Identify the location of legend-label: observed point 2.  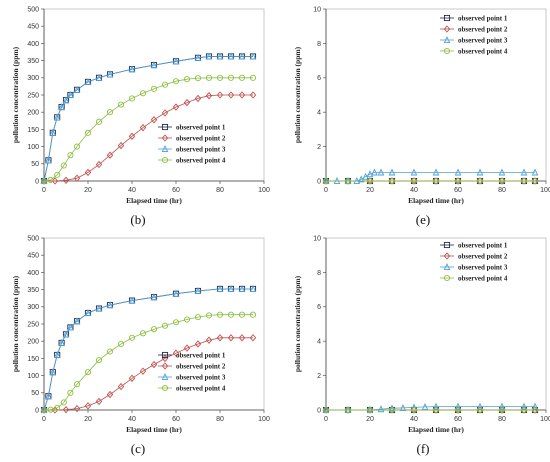
(201, 367).